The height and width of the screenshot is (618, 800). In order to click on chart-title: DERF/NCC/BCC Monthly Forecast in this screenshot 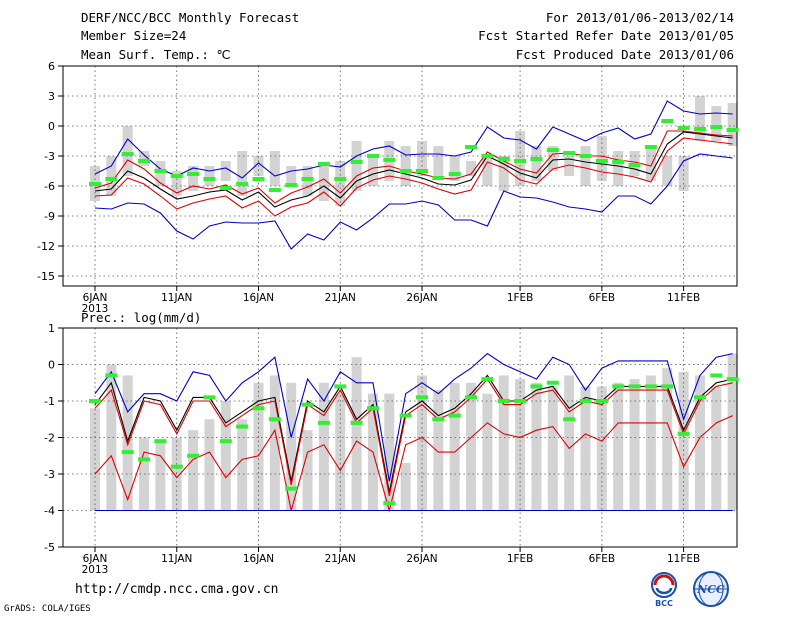, I will do `click(190, 17)`.